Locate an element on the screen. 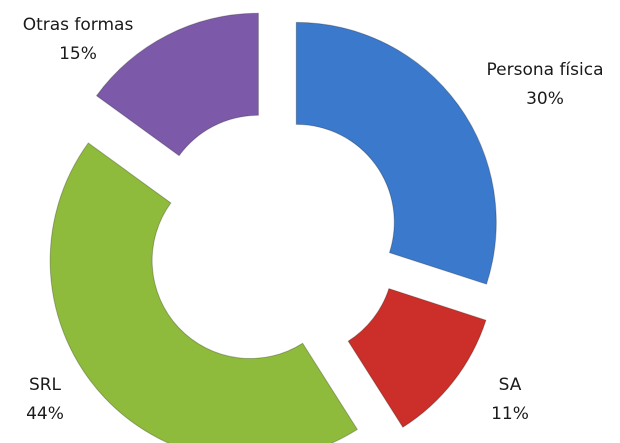 The height and width of the screenshot is (443, 620). segment-label: SRL is located at coordinates (45, 385).